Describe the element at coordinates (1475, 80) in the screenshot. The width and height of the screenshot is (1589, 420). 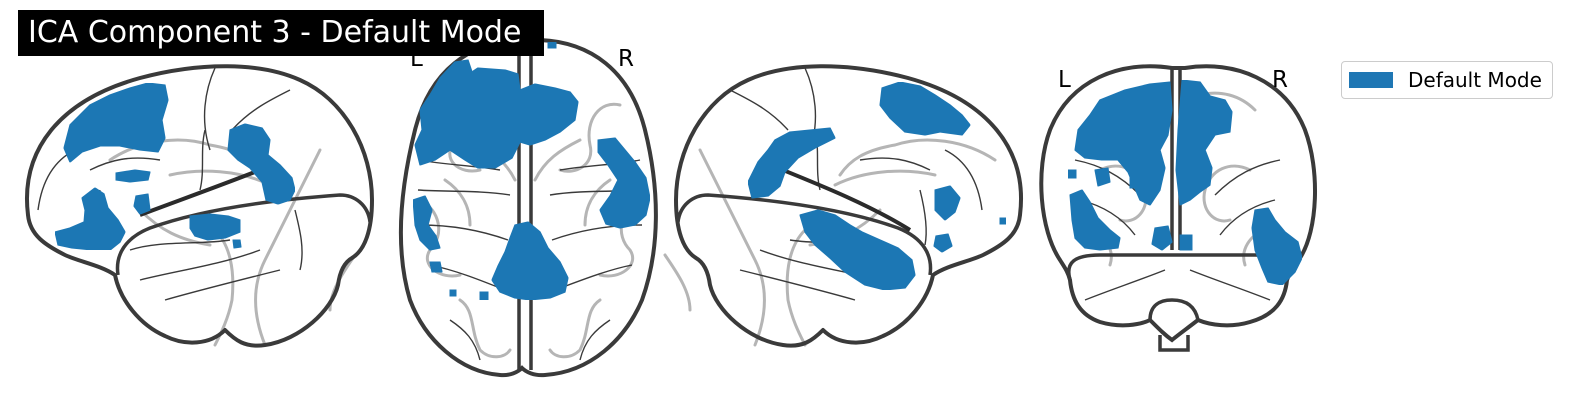
I see `legend-label: Default Mode` at that location.